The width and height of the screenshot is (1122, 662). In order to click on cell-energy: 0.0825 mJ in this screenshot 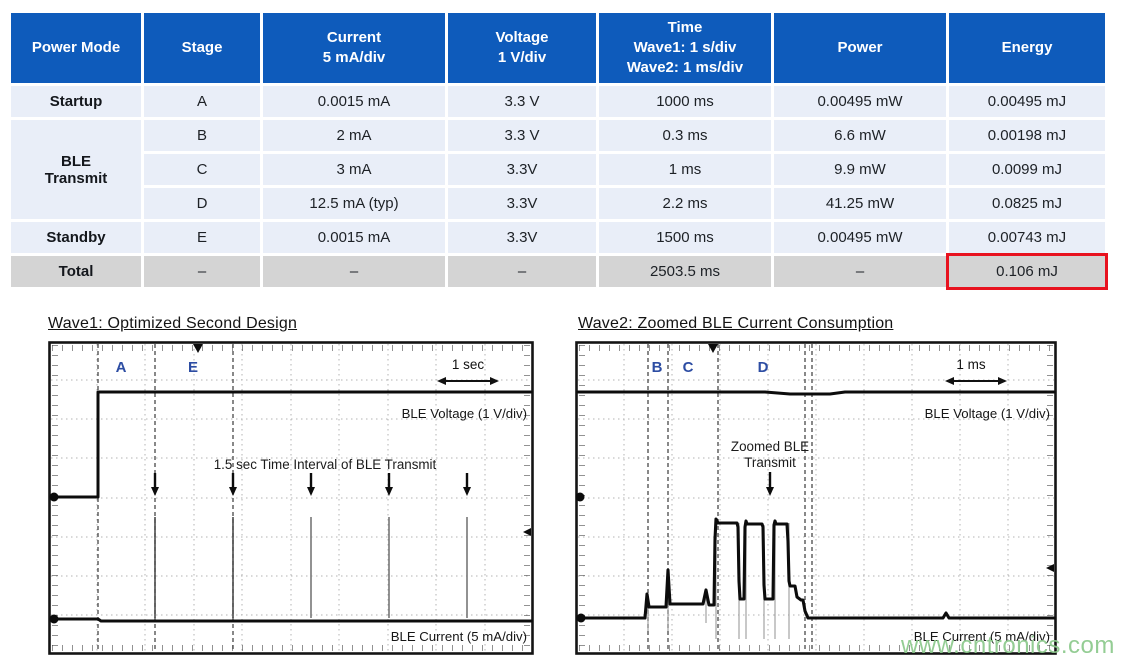, I will do `click(1027, 203)`.